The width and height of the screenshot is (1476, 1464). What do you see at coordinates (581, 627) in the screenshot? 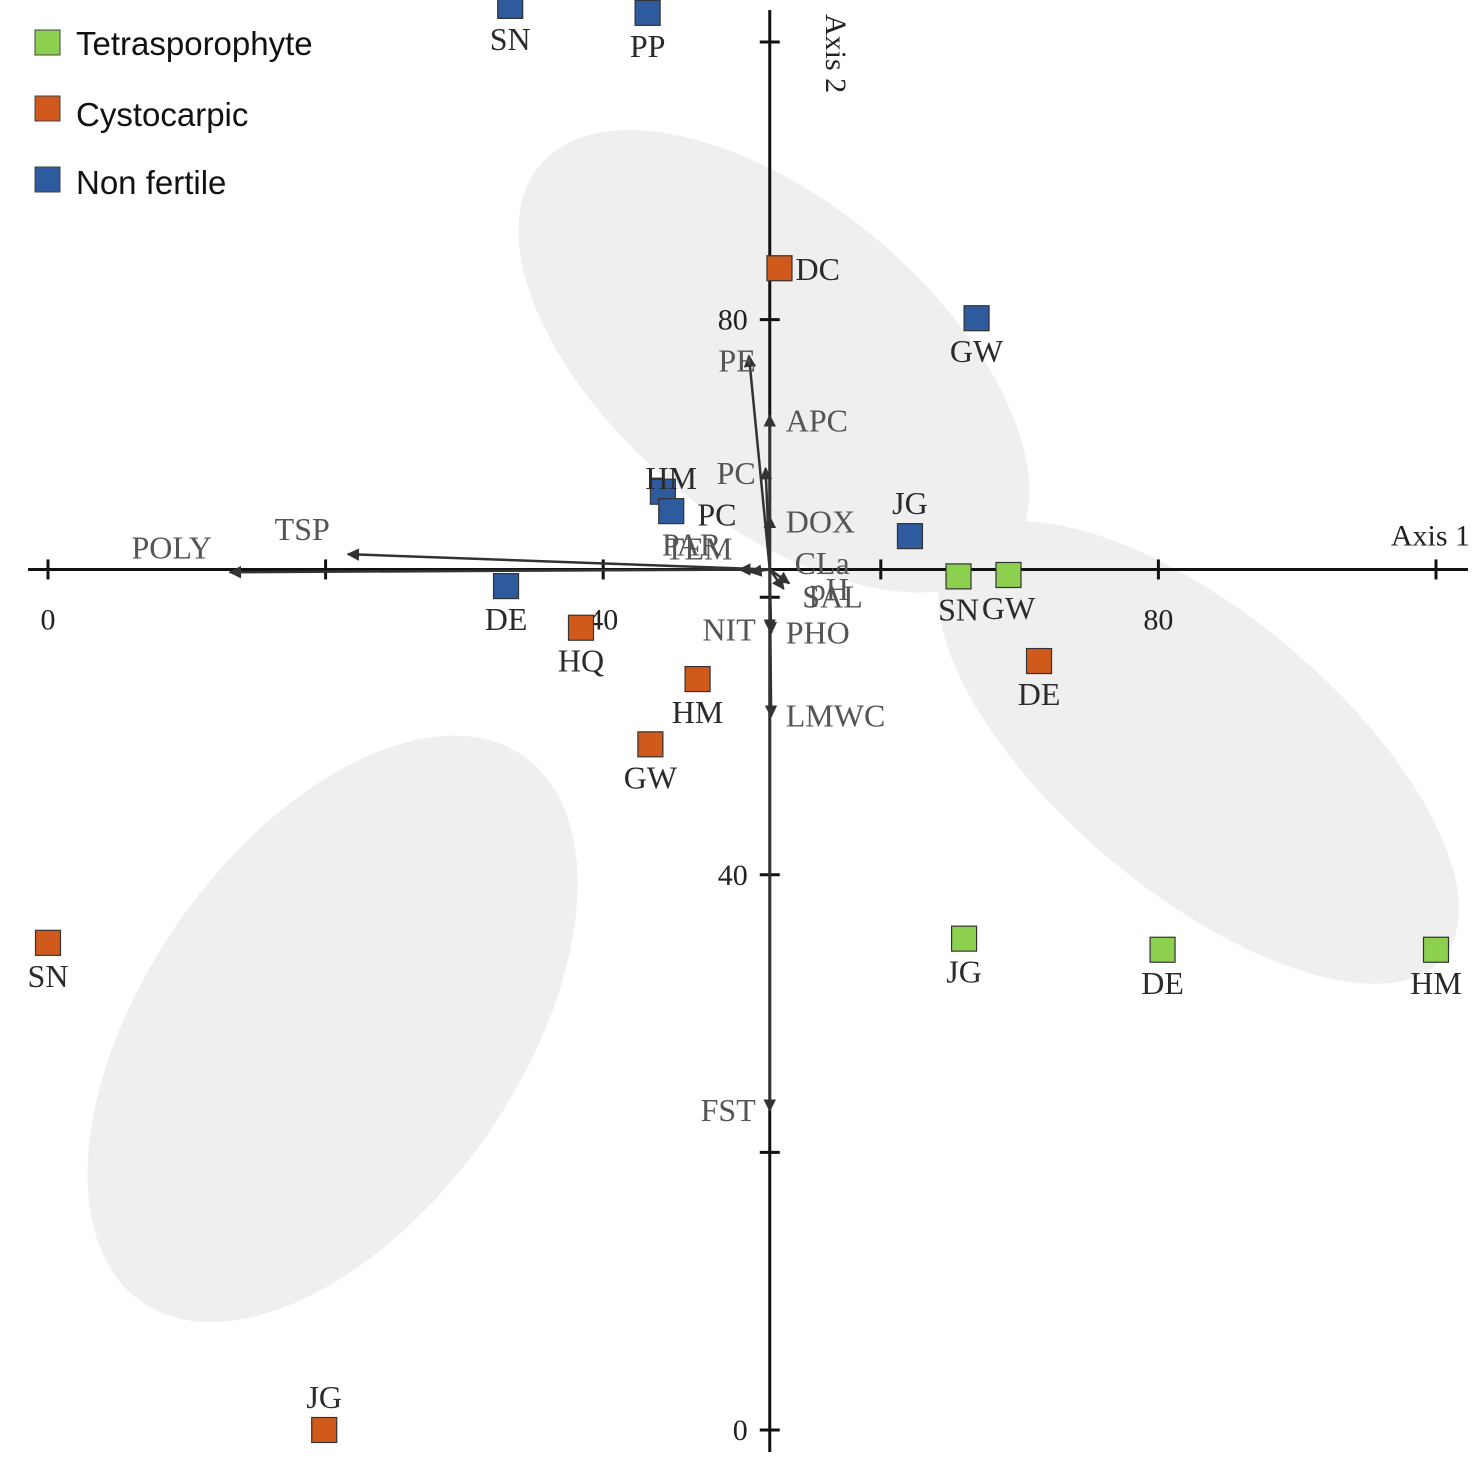
I see `point-marker-cystocarpic-hq` at bounding box center [581, 627].